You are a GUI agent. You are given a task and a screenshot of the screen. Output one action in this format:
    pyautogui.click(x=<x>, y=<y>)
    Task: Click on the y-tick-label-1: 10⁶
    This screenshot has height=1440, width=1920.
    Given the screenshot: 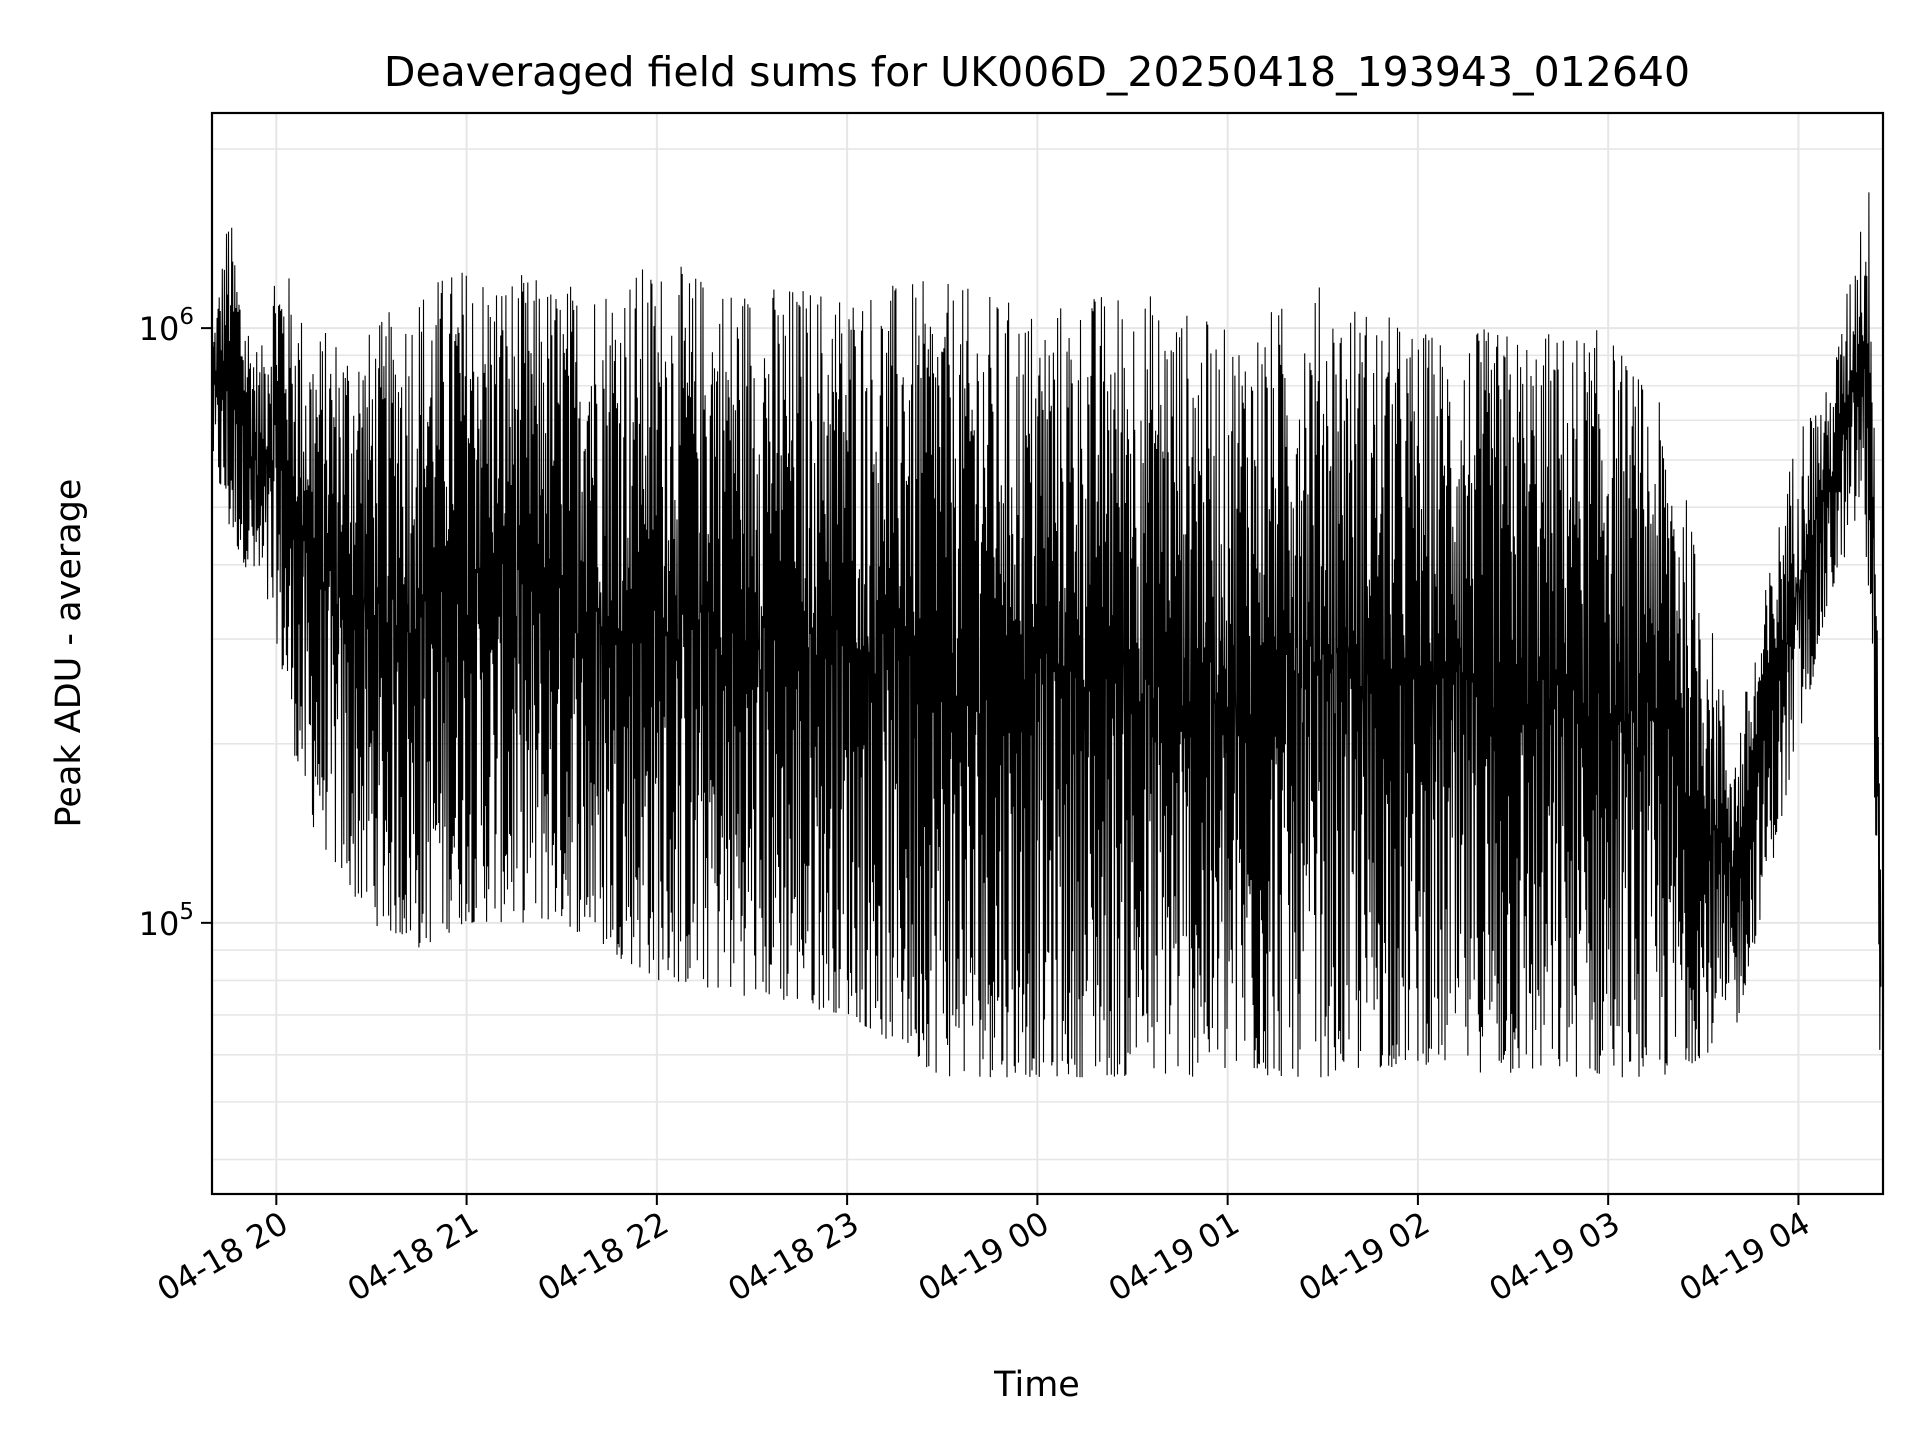 What is the action you would take?
    pyautogui.click(x=166, y=326)
    